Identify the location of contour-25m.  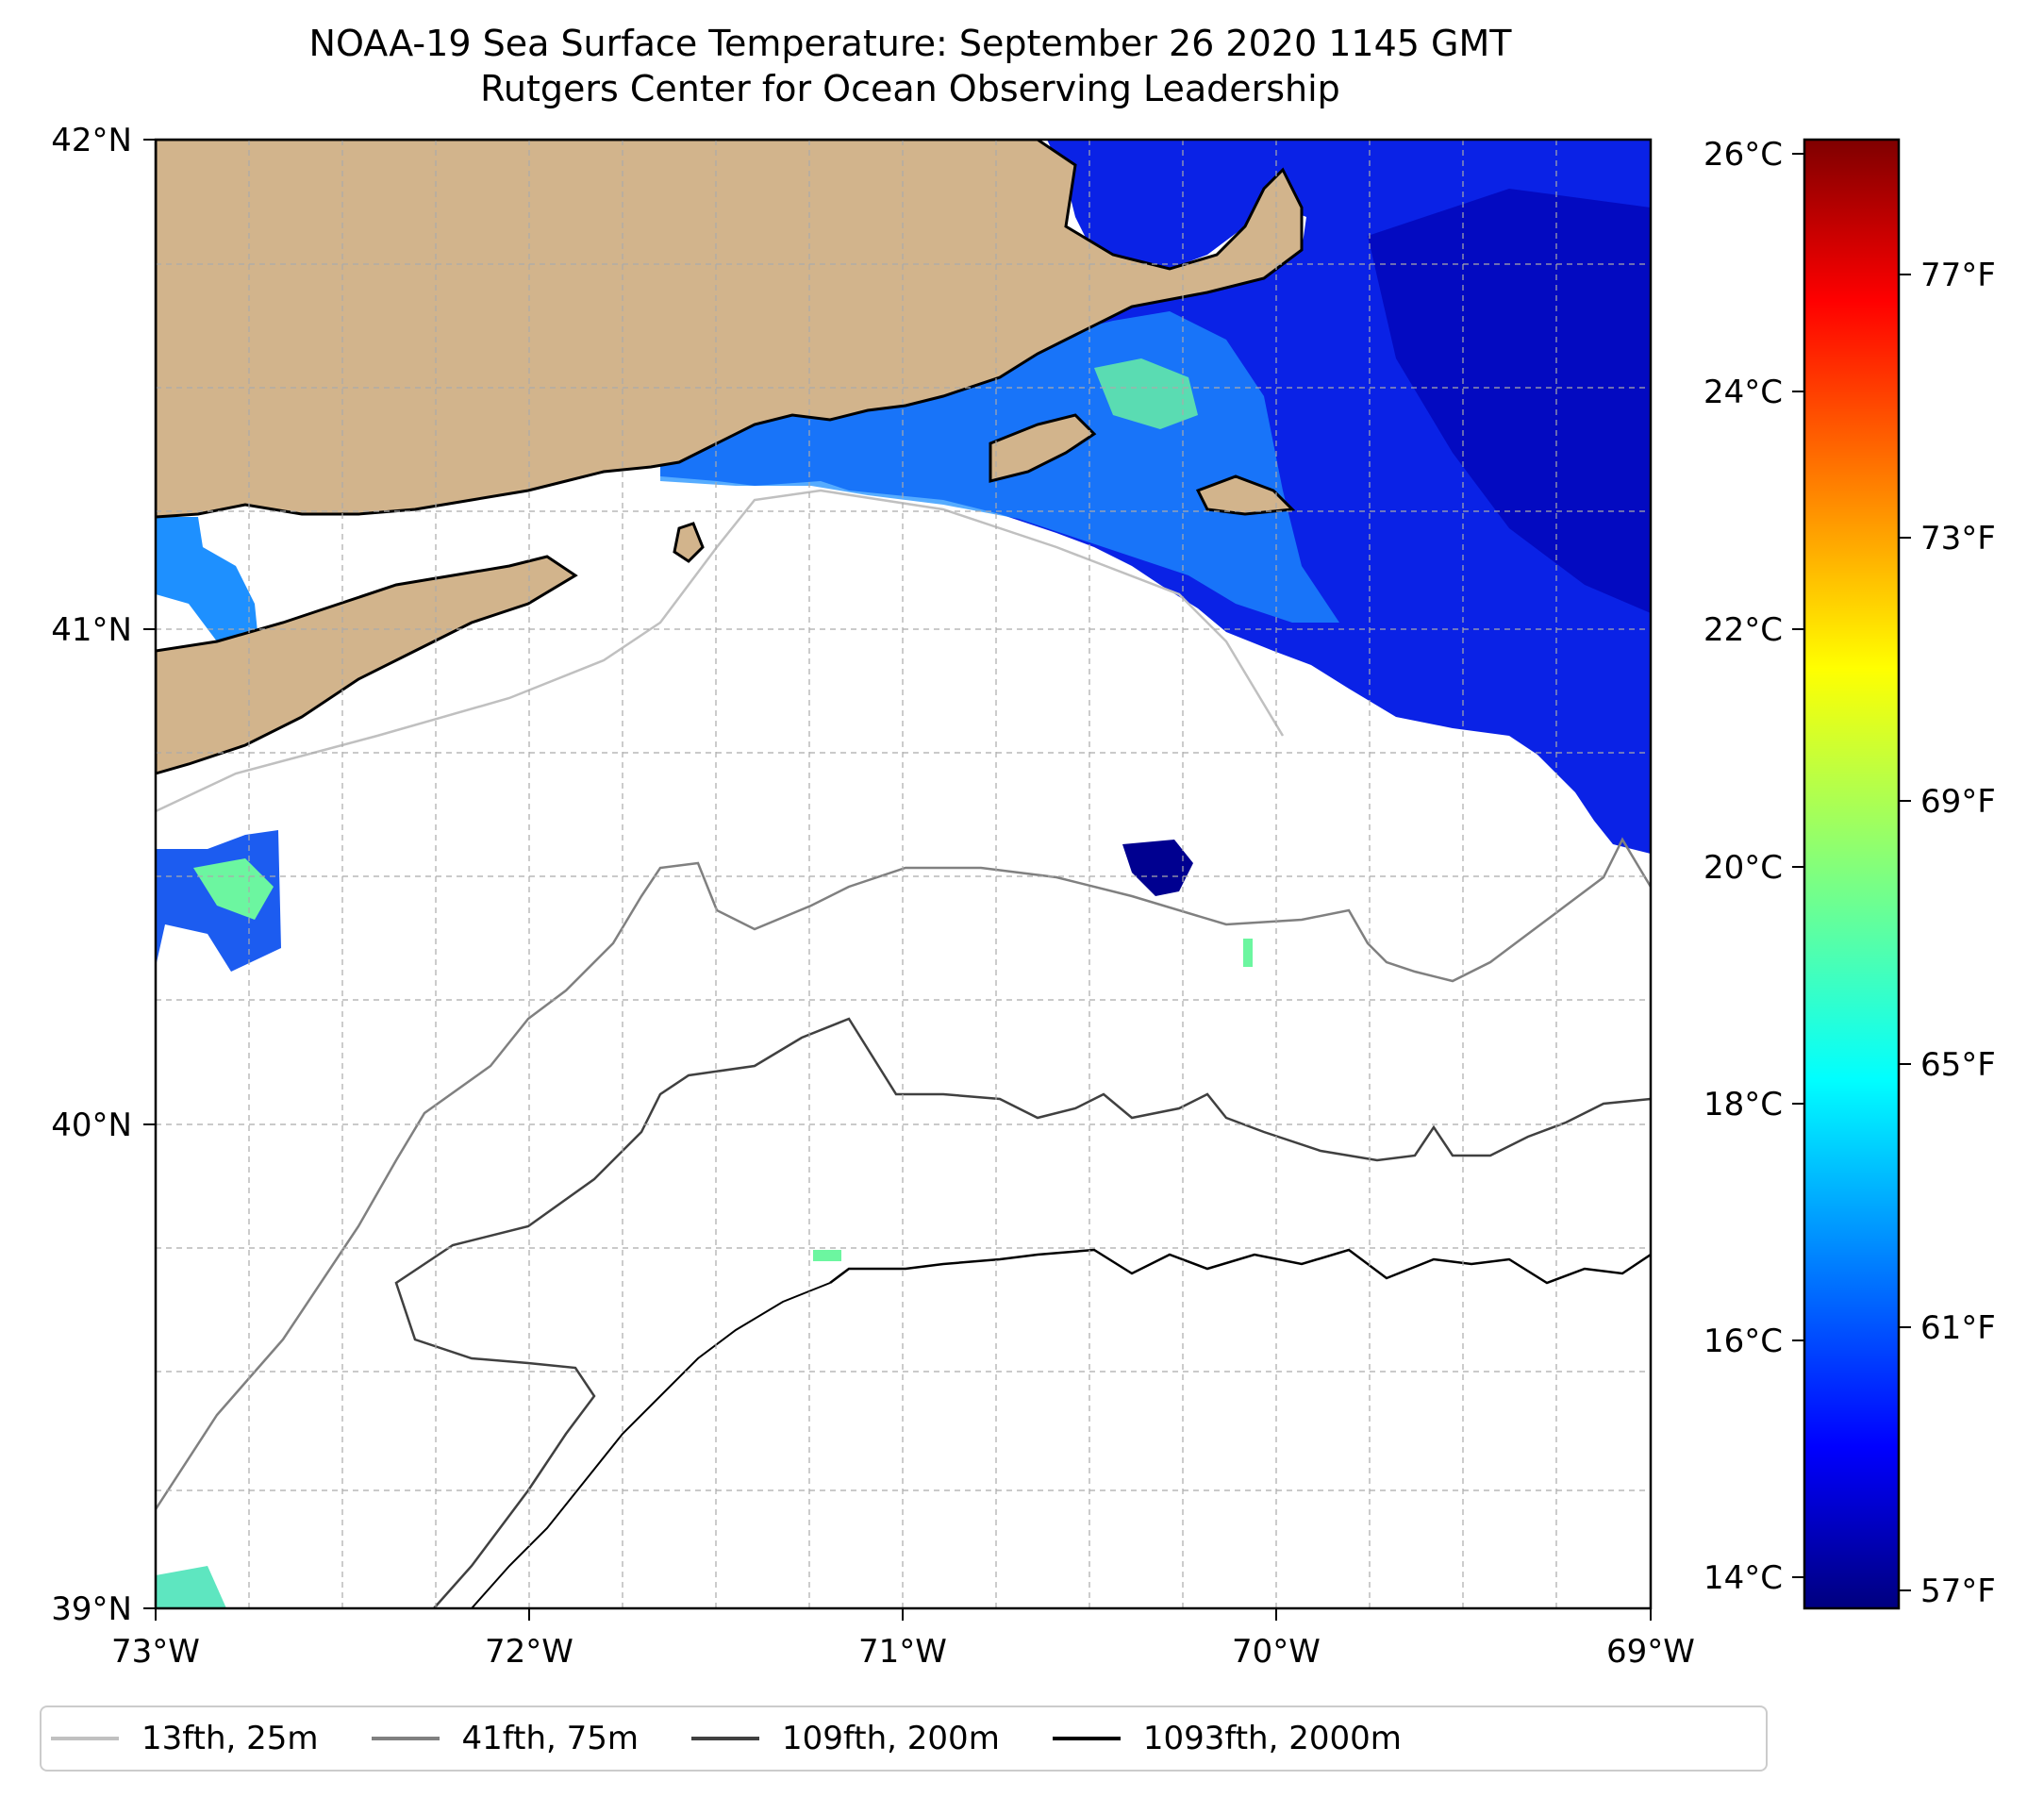
(720, 651).